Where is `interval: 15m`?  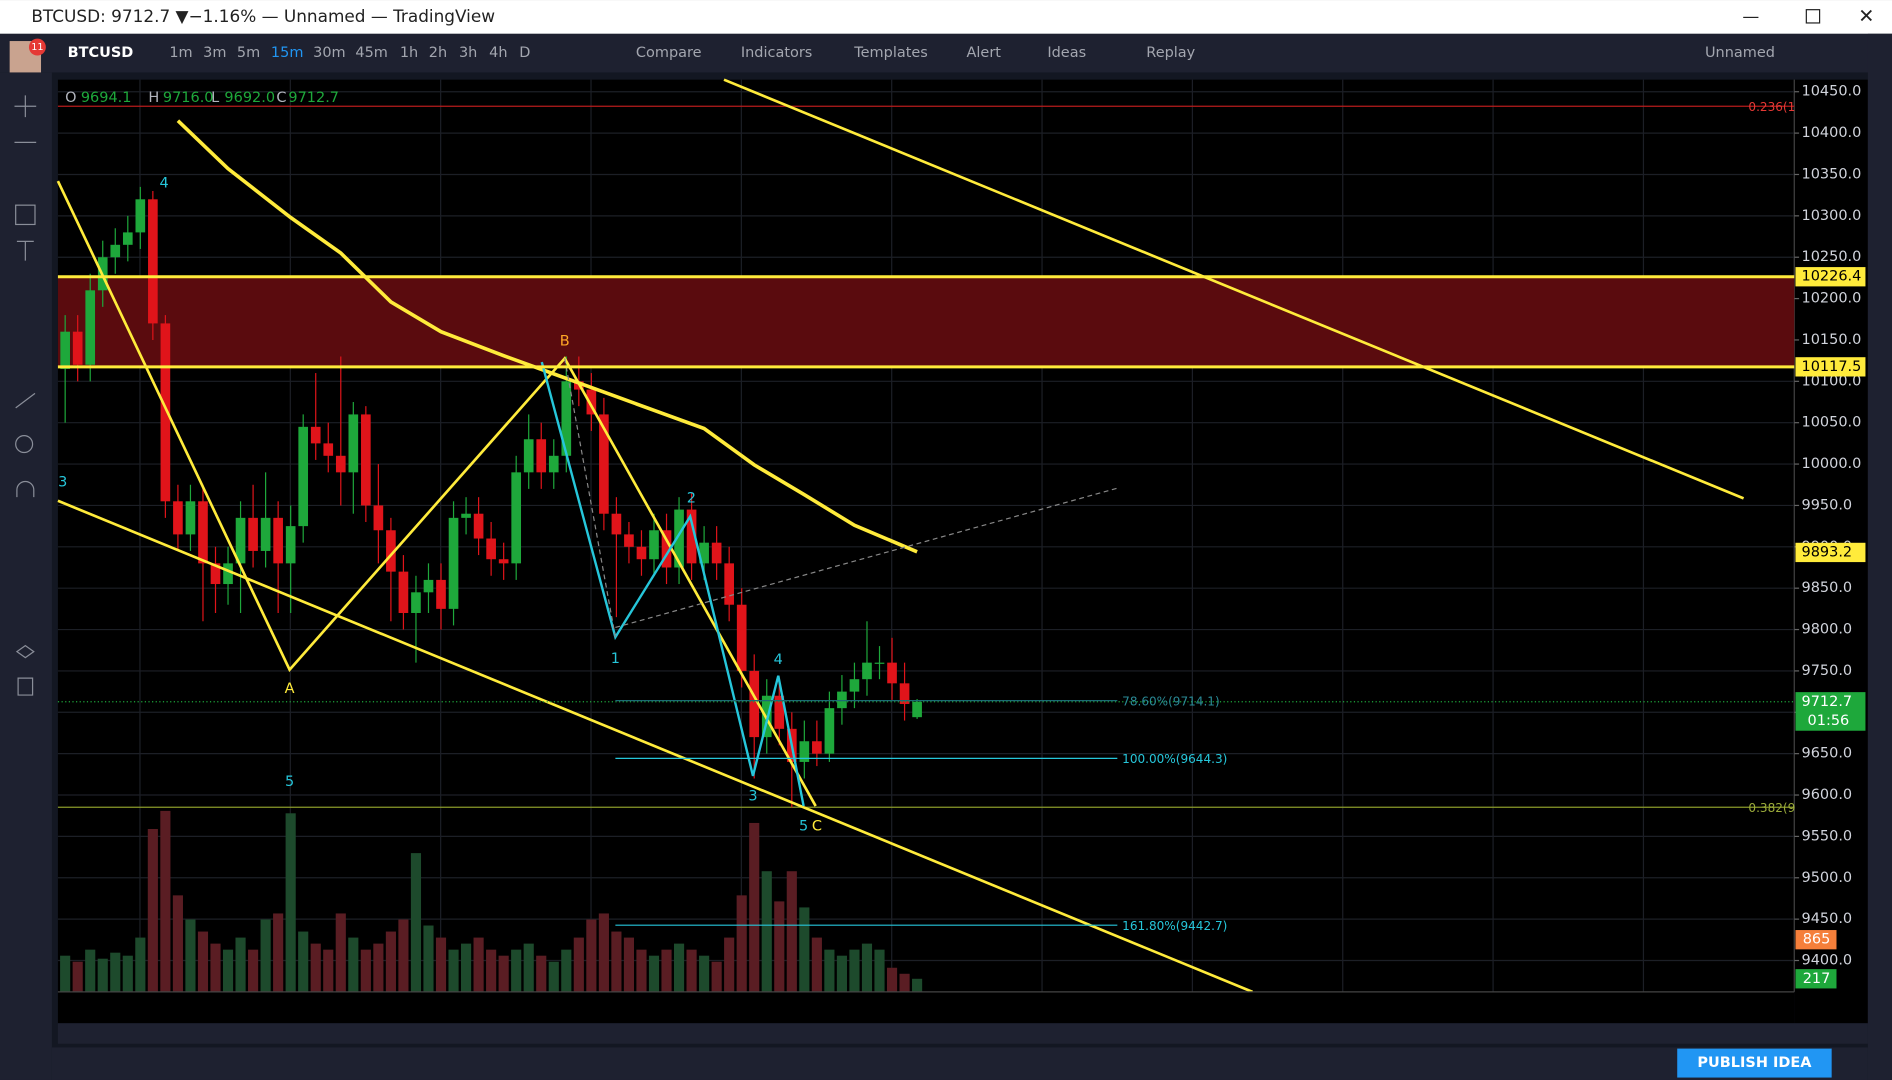
interval: 15m is located at coordinates (287, 53).